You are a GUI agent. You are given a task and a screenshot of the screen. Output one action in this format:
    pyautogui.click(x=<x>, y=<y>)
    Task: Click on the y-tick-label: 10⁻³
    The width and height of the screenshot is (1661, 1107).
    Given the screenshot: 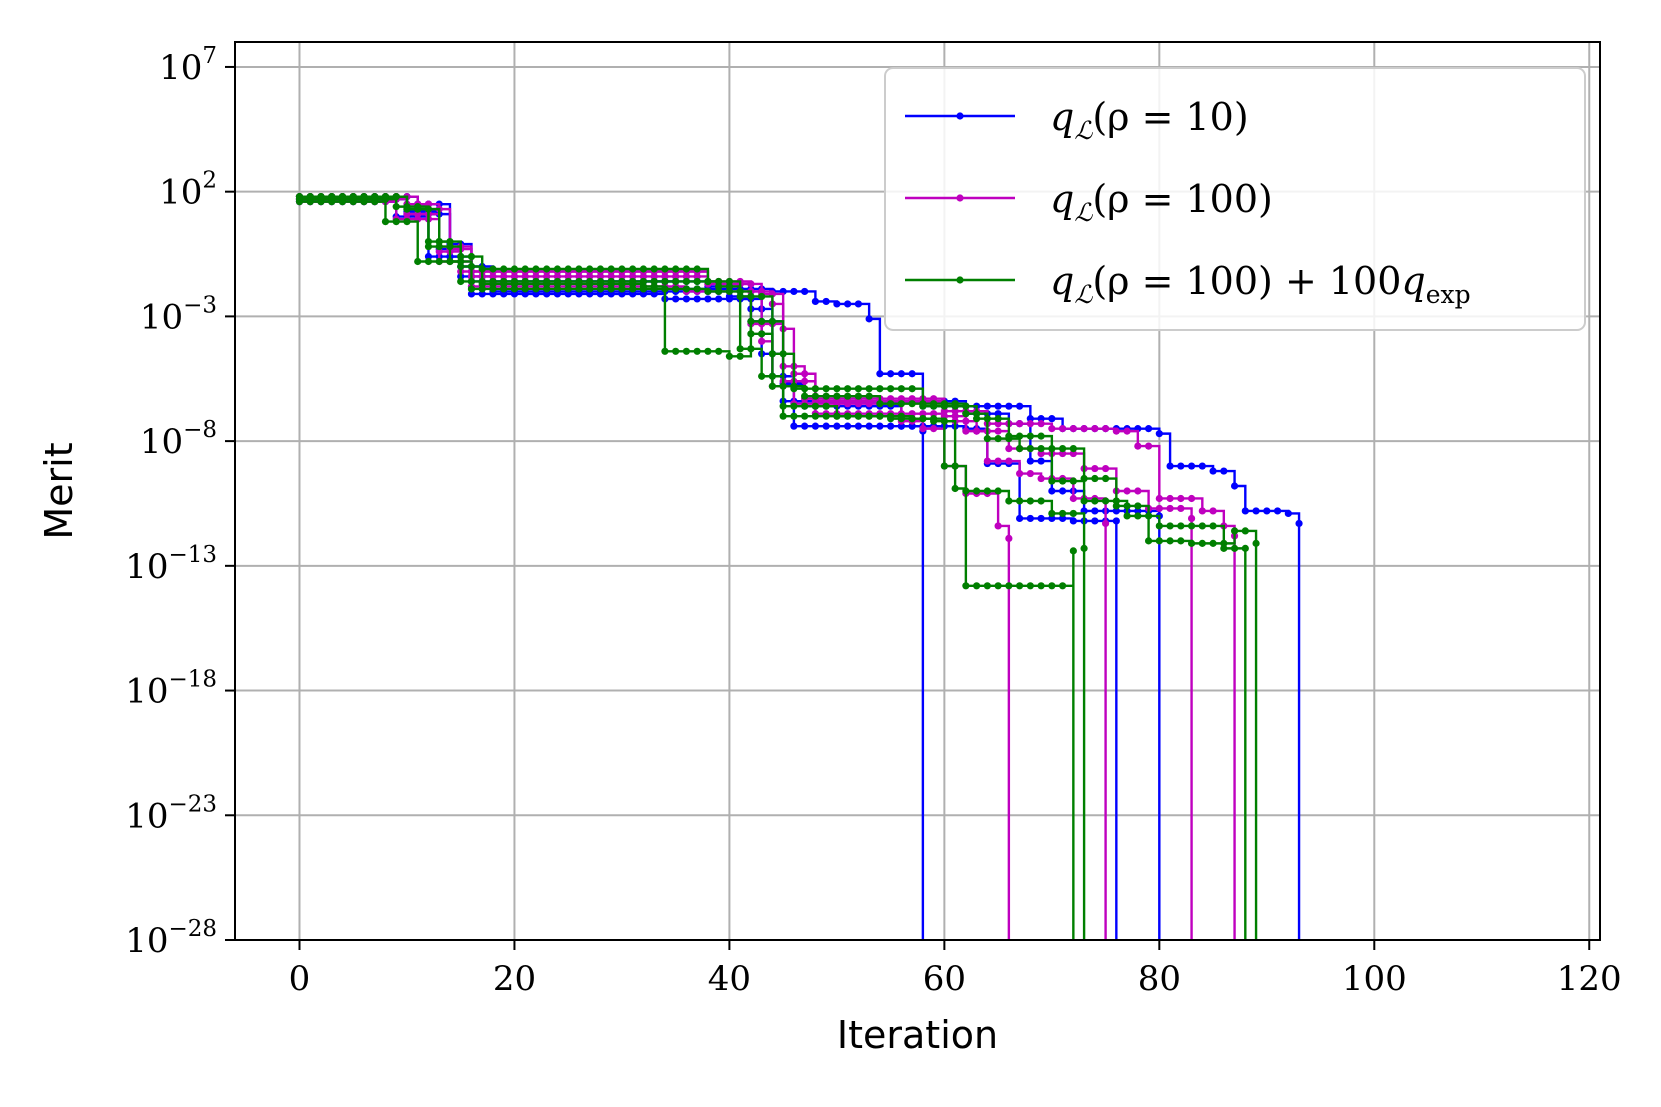 What is the action you would take?
    pyautogui.click(x=178, y=314)
    